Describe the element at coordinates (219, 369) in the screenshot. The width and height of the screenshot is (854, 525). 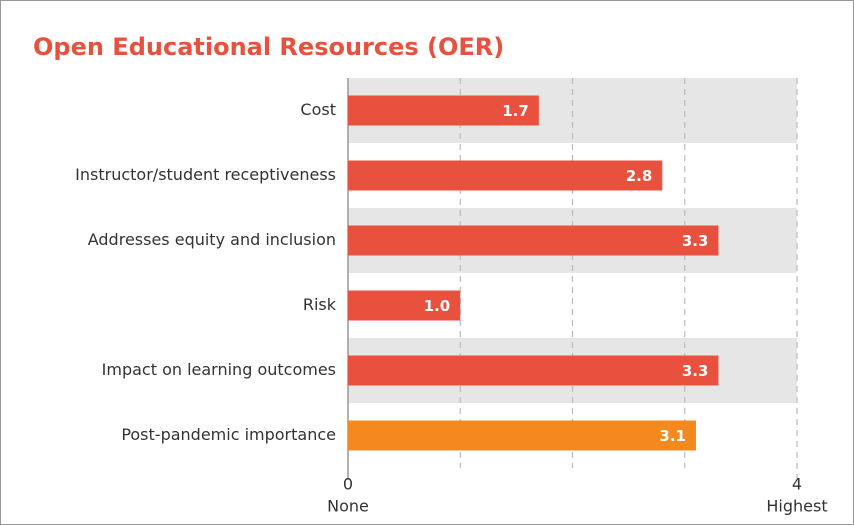
I see `y-tick-label: Impact on learning outcomes` at that location.